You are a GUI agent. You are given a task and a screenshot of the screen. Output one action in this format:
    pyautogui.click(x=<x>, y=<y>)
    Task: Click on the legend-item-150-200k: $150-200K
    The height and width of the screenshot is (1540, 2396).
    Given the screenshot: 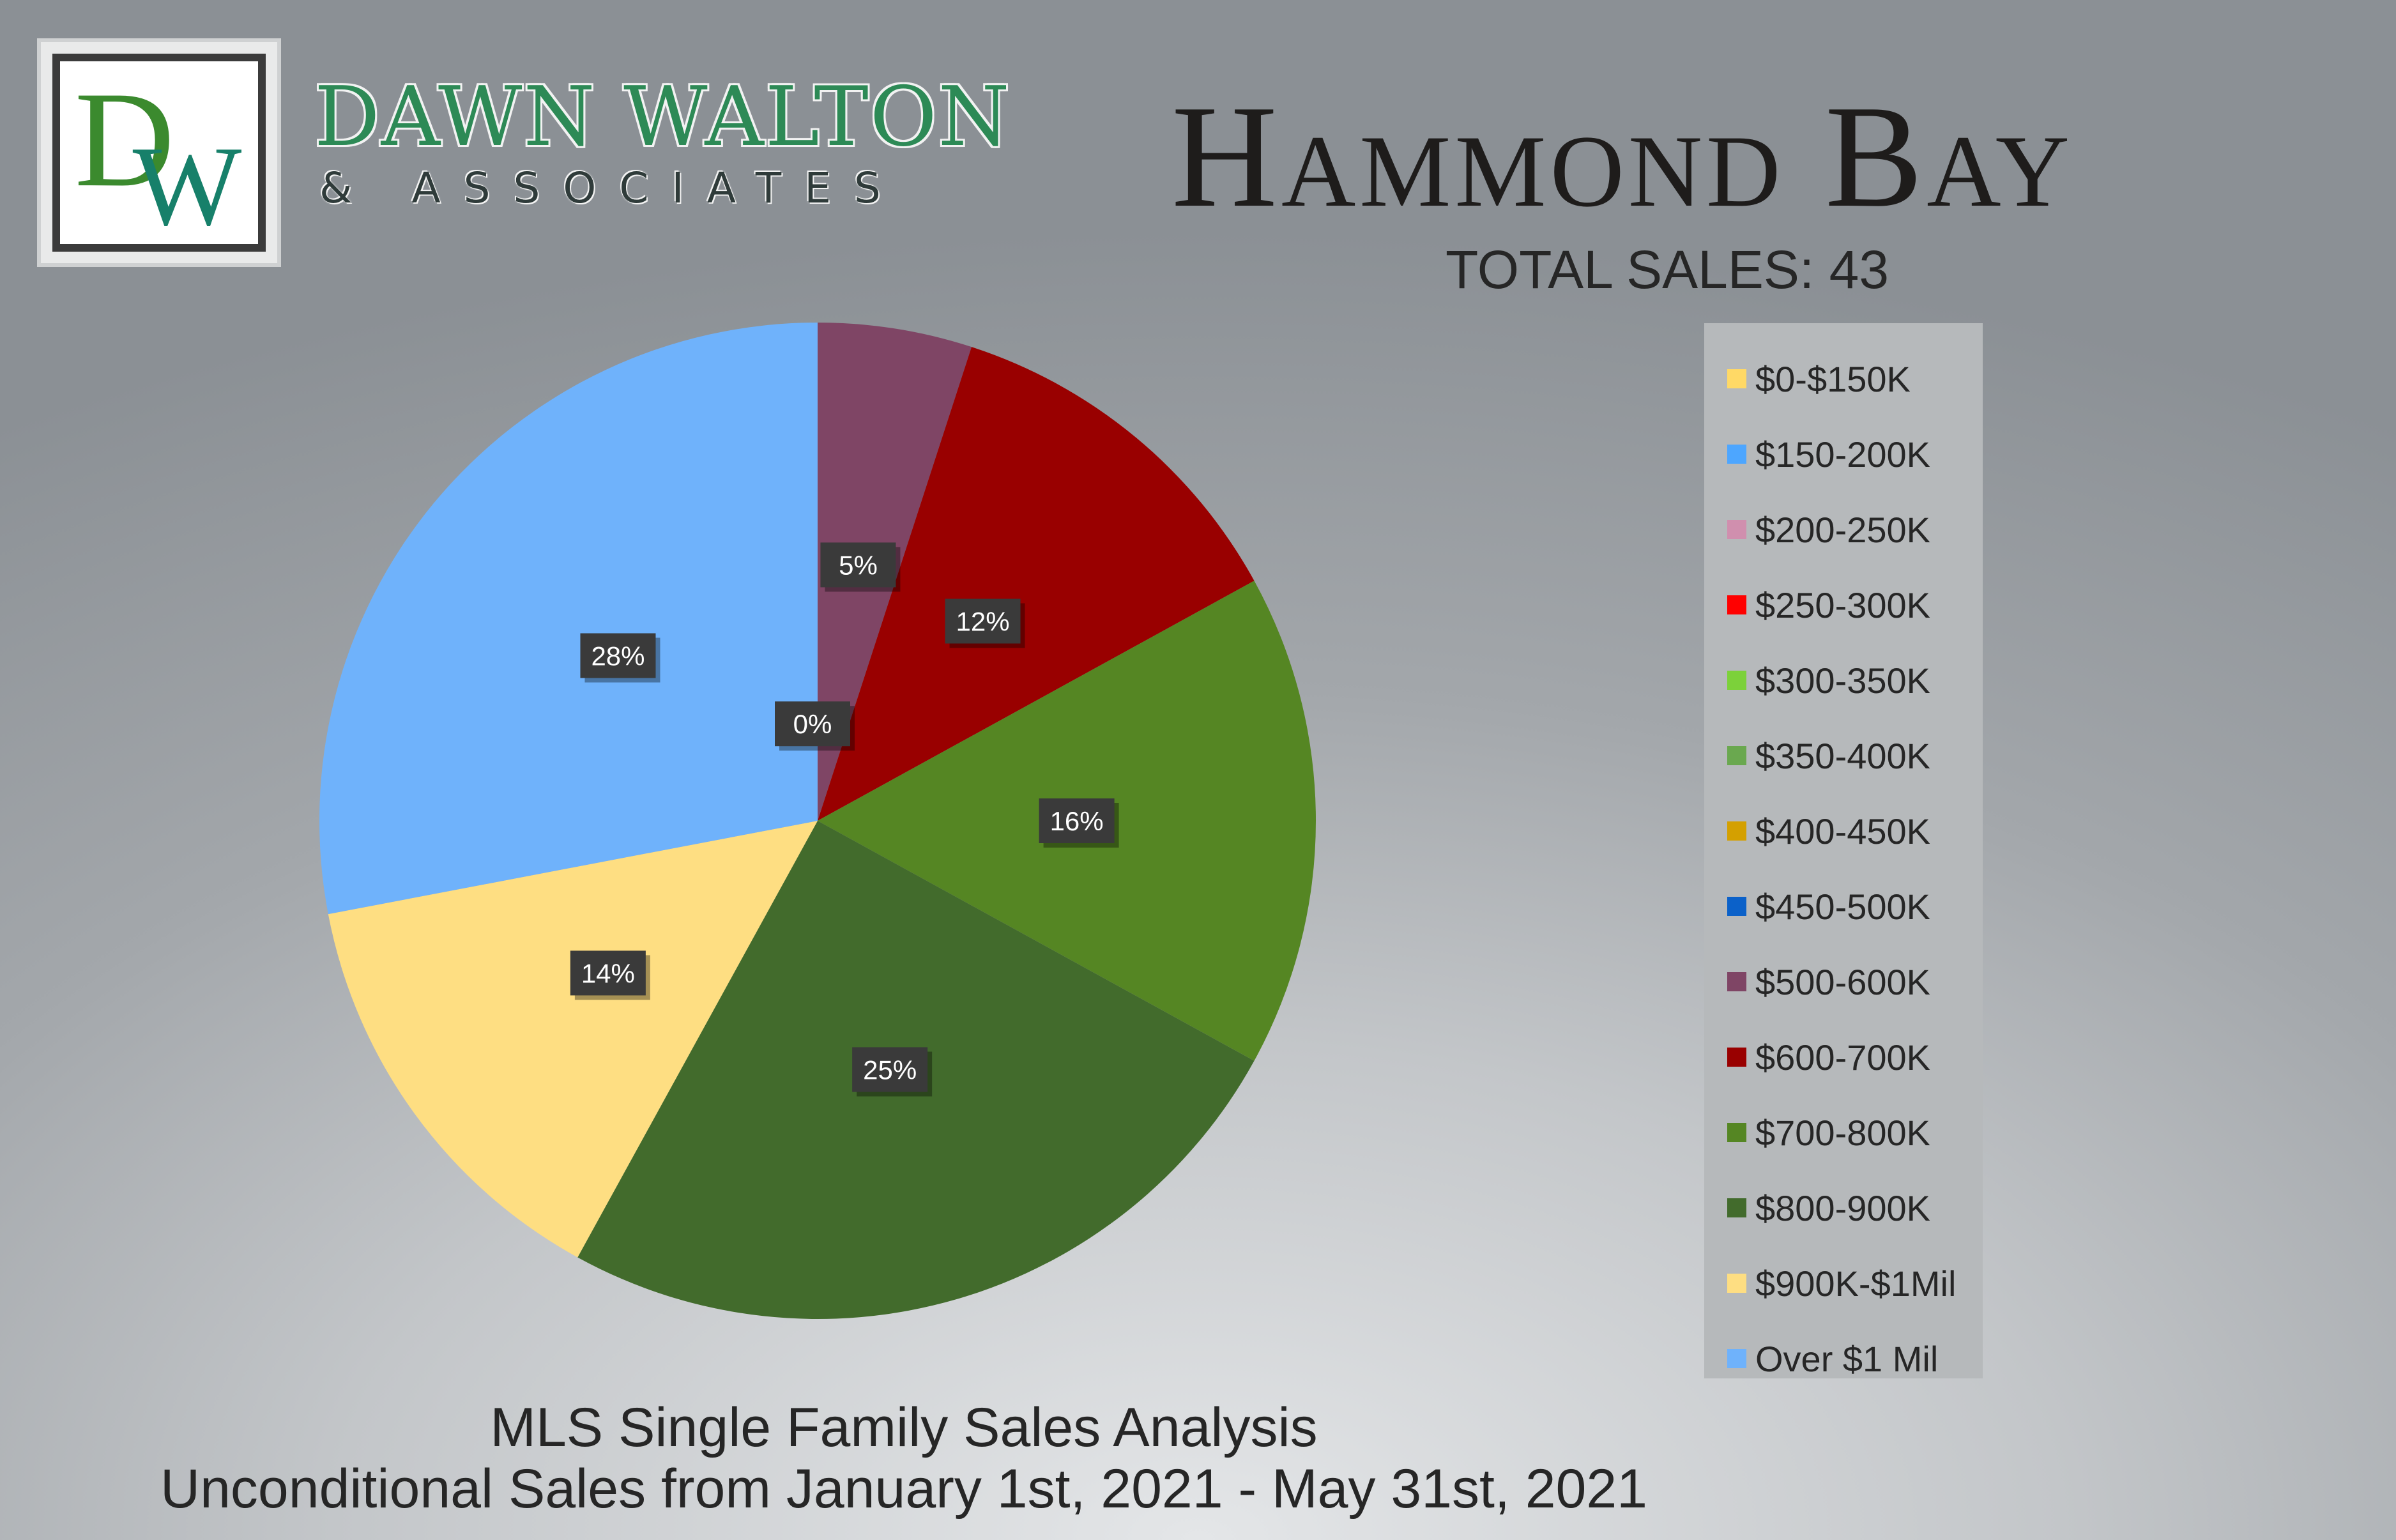 What is the action you would take?
    pyautogui.click(x=1843, y=454)
    